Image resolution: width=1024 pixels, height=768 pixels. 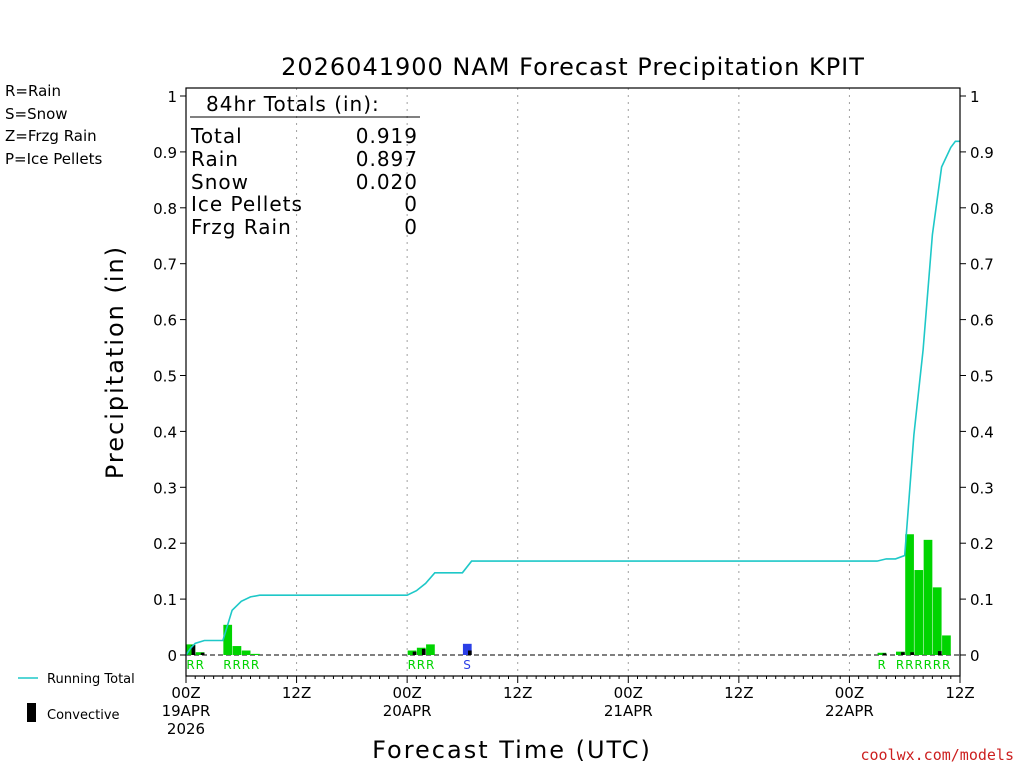 I want to click on y-tick-label-right: 0.4, so click(x=982, y=432).